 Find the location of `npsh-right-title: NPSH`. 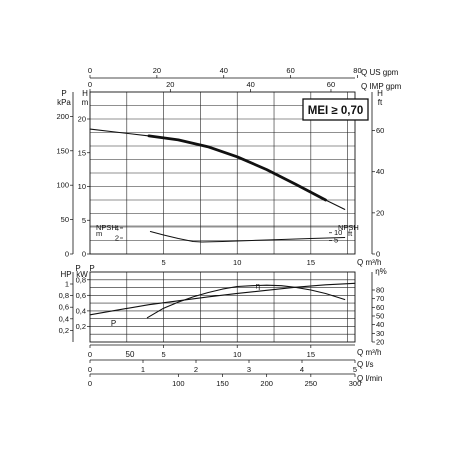

npsh-right-title: NPSH is located at coordinates (348, 227).